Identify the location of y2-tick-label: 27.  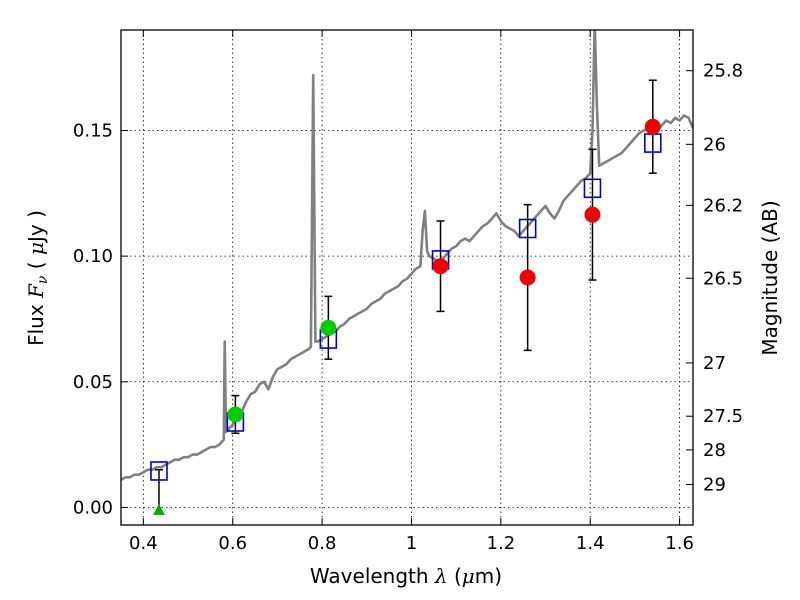
(714, 363).